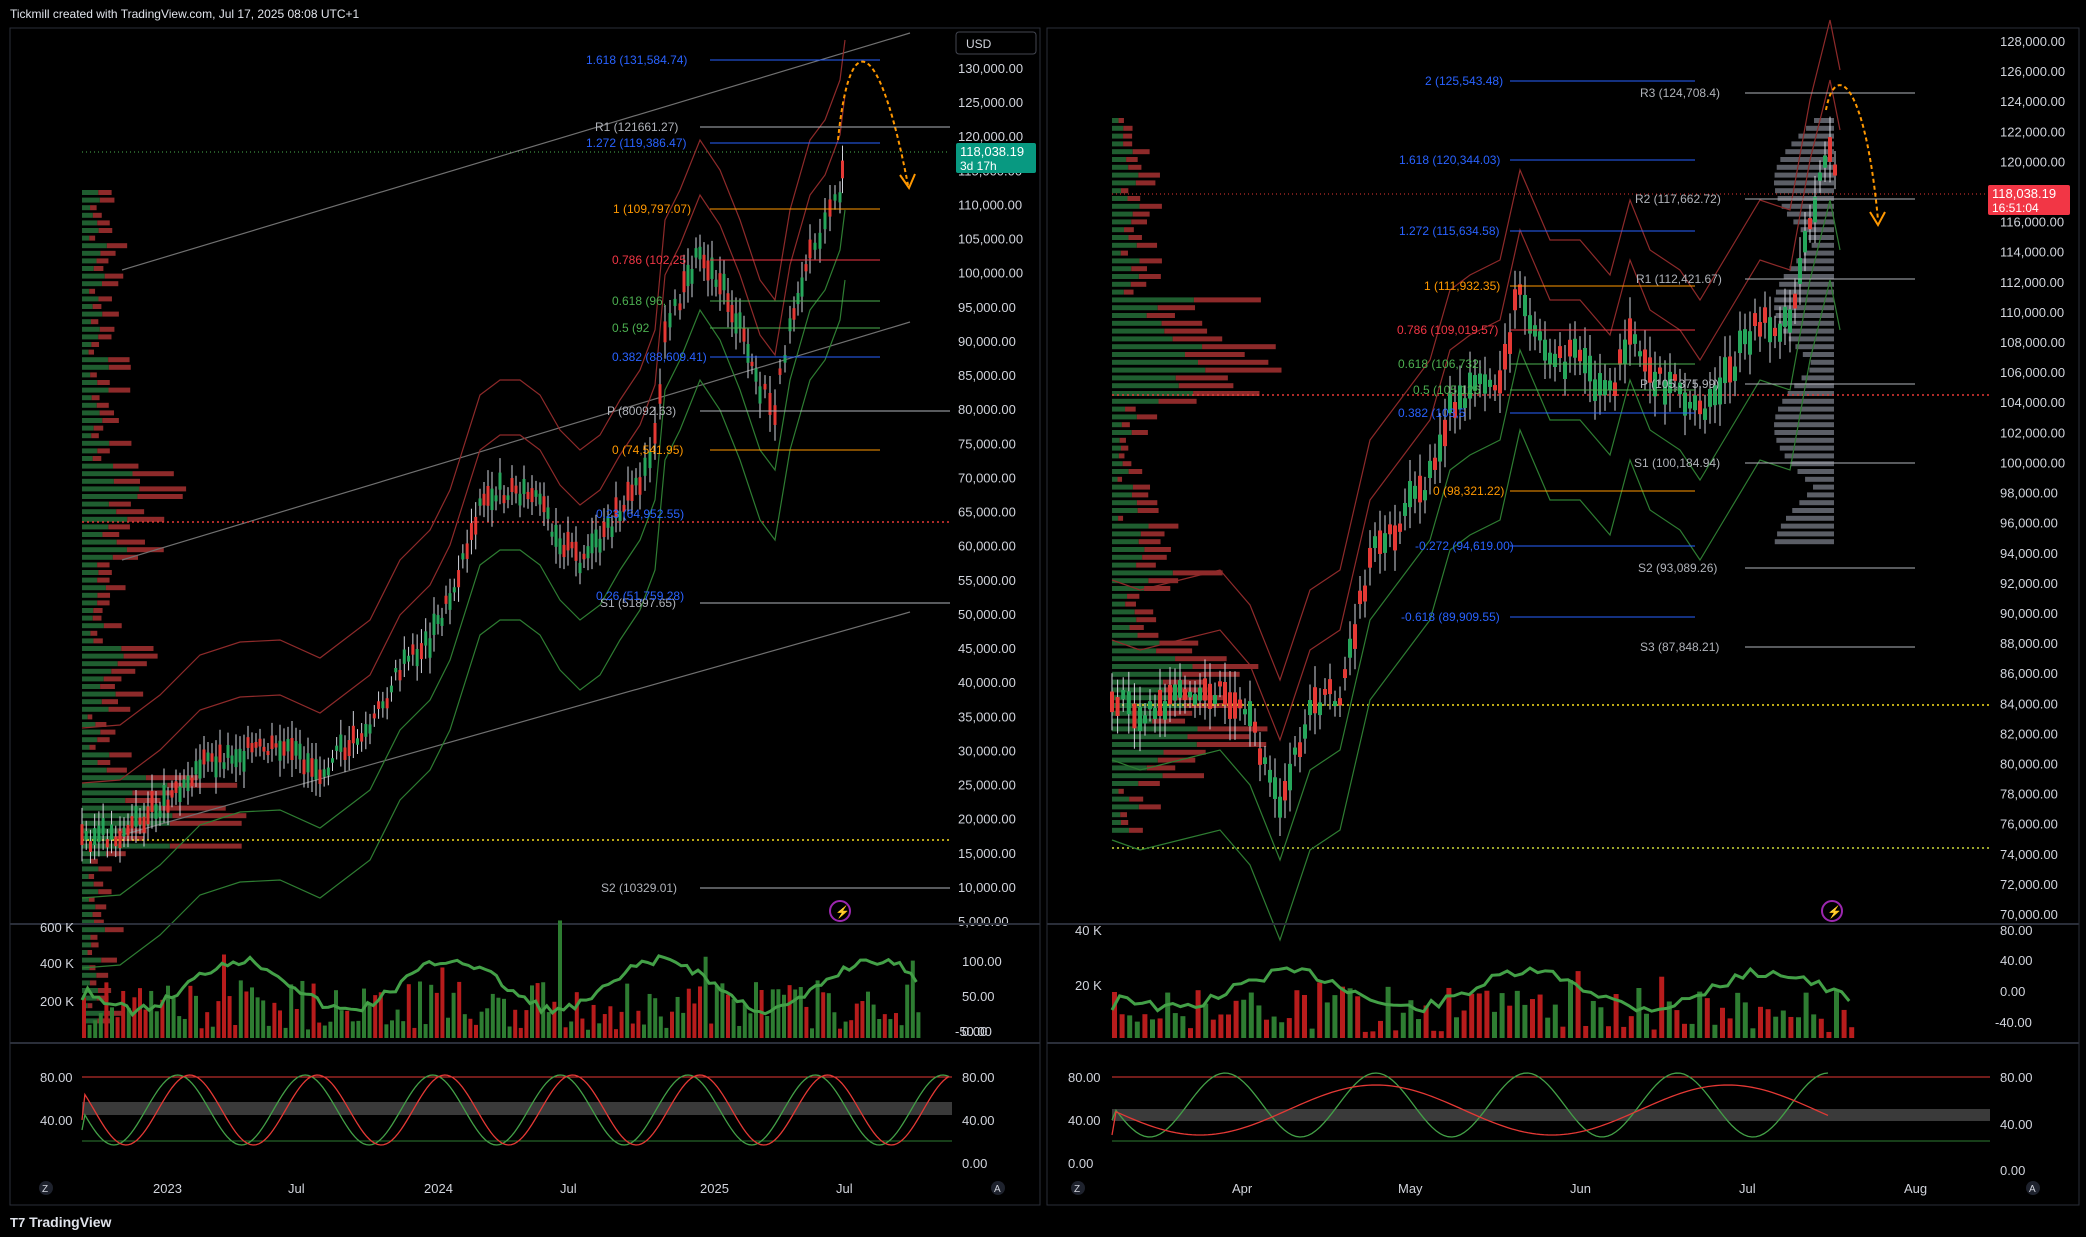  What do you see at coordinates (649, 260) in the screenshot?
I see `fib-level-label: 0.786 (102,25` at bounding box center [649, 260].